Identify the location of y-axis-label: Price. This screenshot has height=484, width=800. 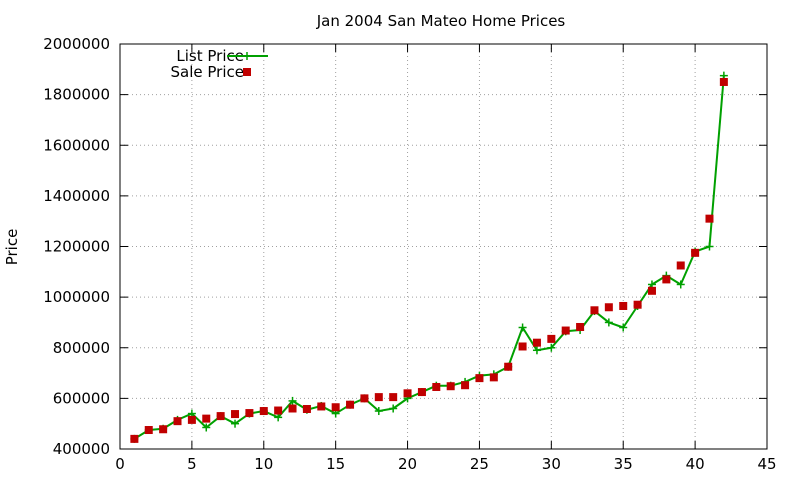
(12, 247).